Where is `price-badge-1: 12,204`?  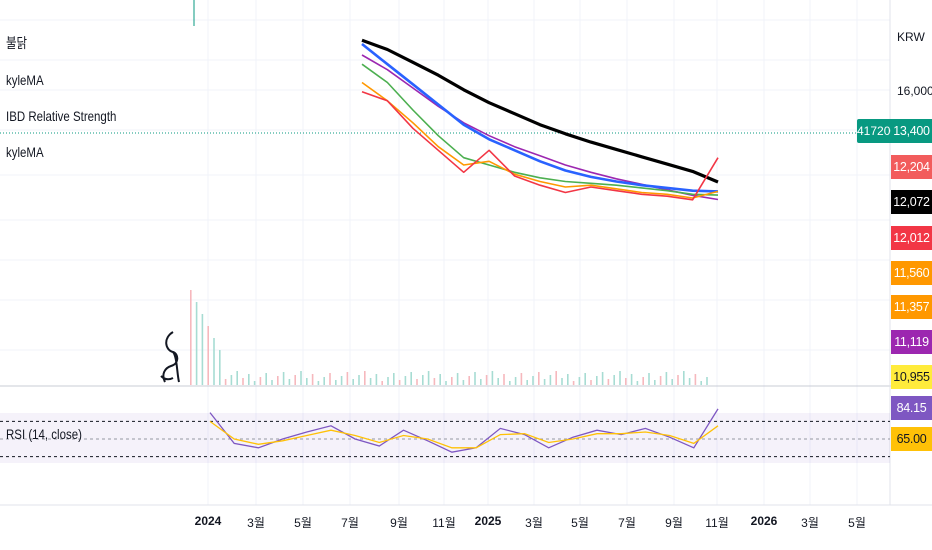 price-badge-1: 12,204 is located at coordinates (911, 167).